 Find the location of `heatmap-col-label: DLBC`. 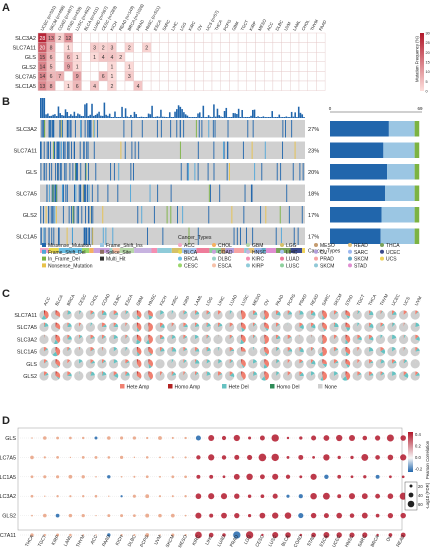

heatmap-col-label: DLBC is located at coordinates (279, 25).